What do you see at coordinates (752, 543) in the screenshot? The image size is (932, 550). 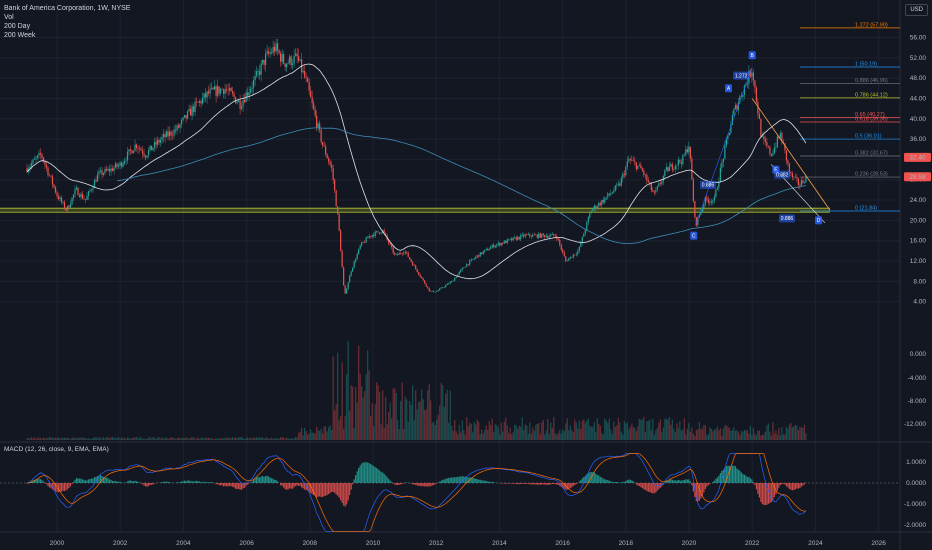 I see `time-tick: 2022` at bounding box center [752, 543].